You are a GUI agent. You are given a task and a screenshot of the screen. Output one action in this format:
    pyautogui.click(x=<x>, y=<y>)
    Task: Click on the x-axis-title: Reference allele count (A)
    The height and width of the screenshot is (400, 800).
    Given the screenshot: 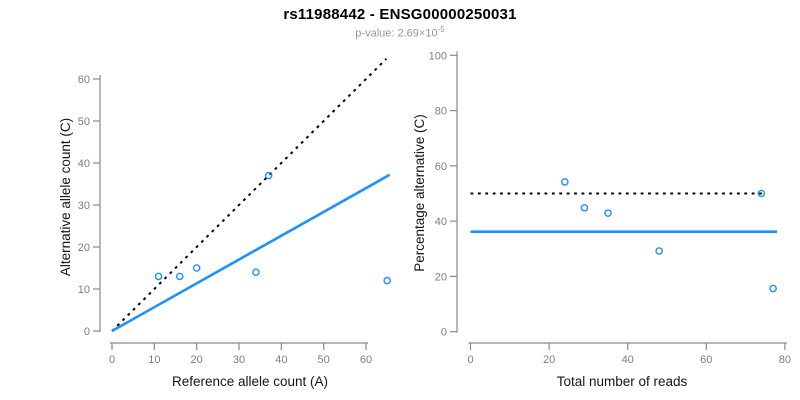 What is the action you would take?
    pyautogui.click(x=250, y=381)
    